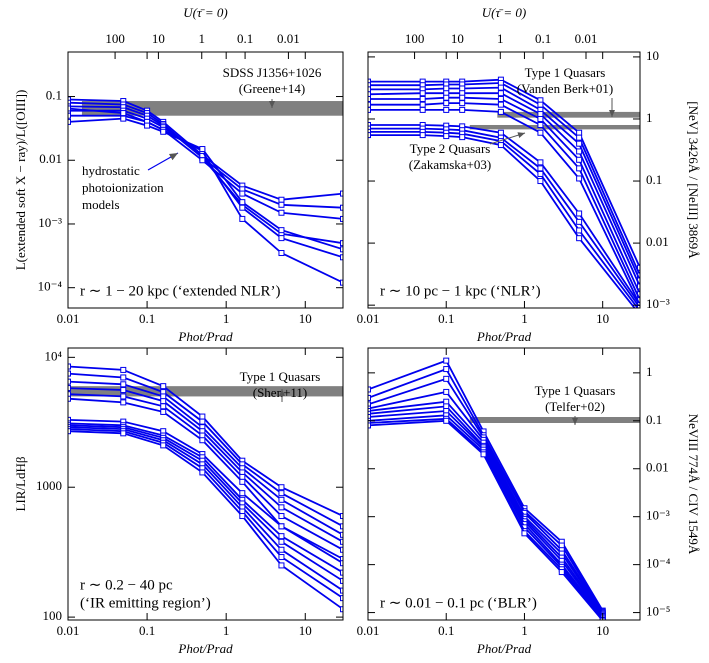  I want to click on plot-area, so click(205, 488).